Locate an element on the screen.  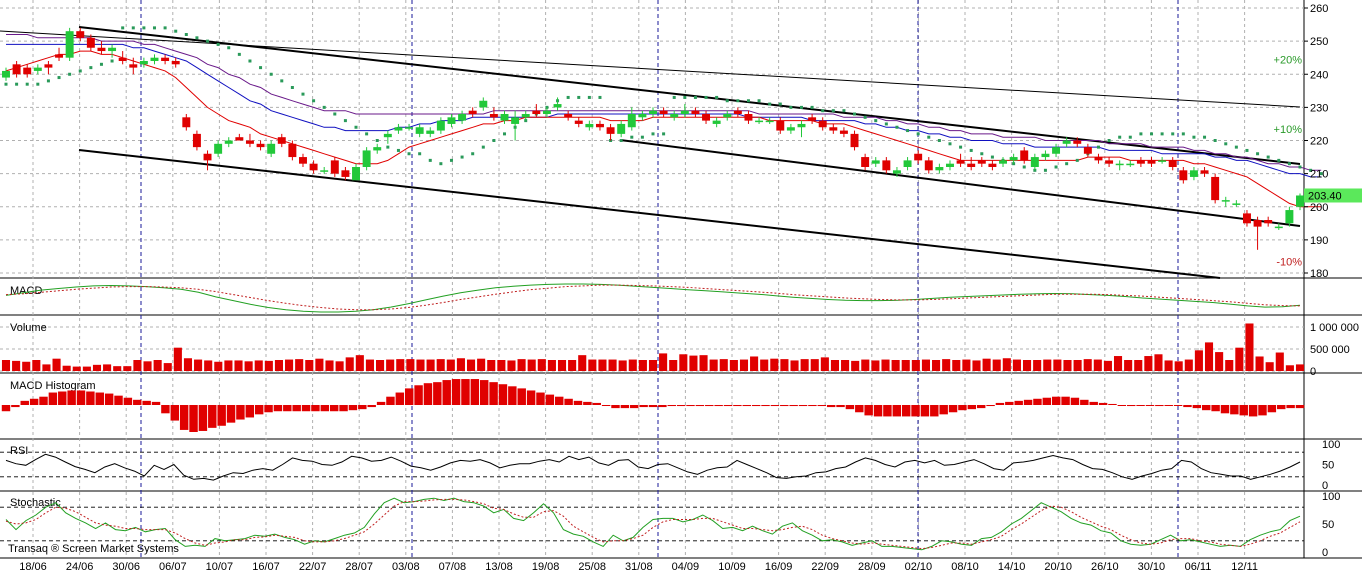
price-tick-label: 210 is located at coordinates (1319, 175).